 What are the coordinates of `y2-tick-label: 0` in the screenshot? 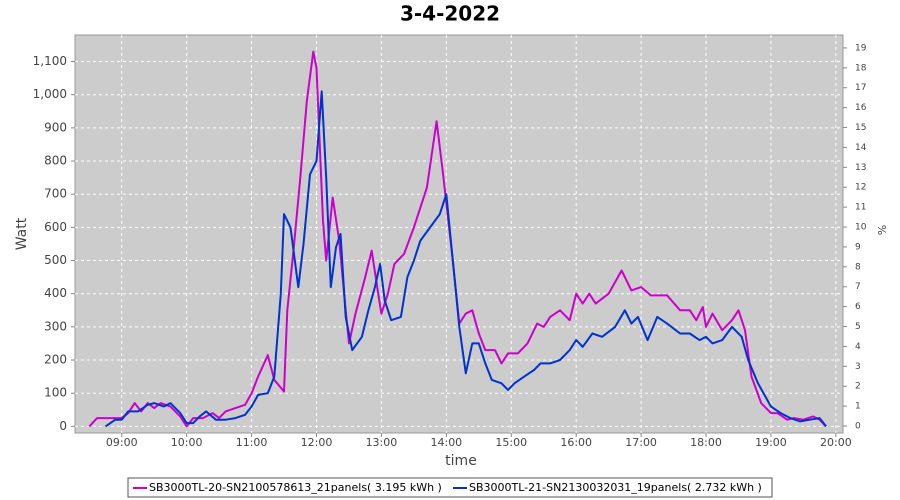 It's located at (858, 427).